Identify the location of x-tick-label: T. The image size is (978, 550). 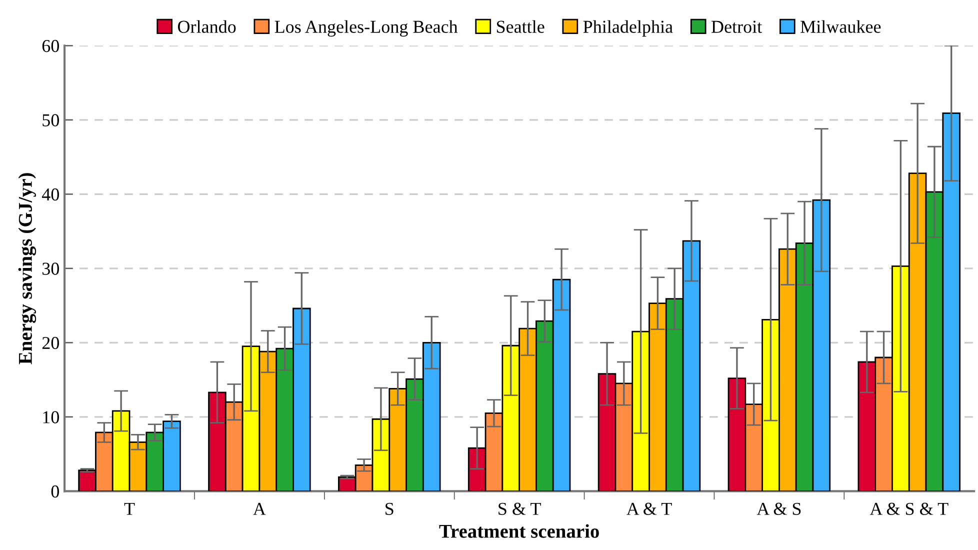
(129, 508).